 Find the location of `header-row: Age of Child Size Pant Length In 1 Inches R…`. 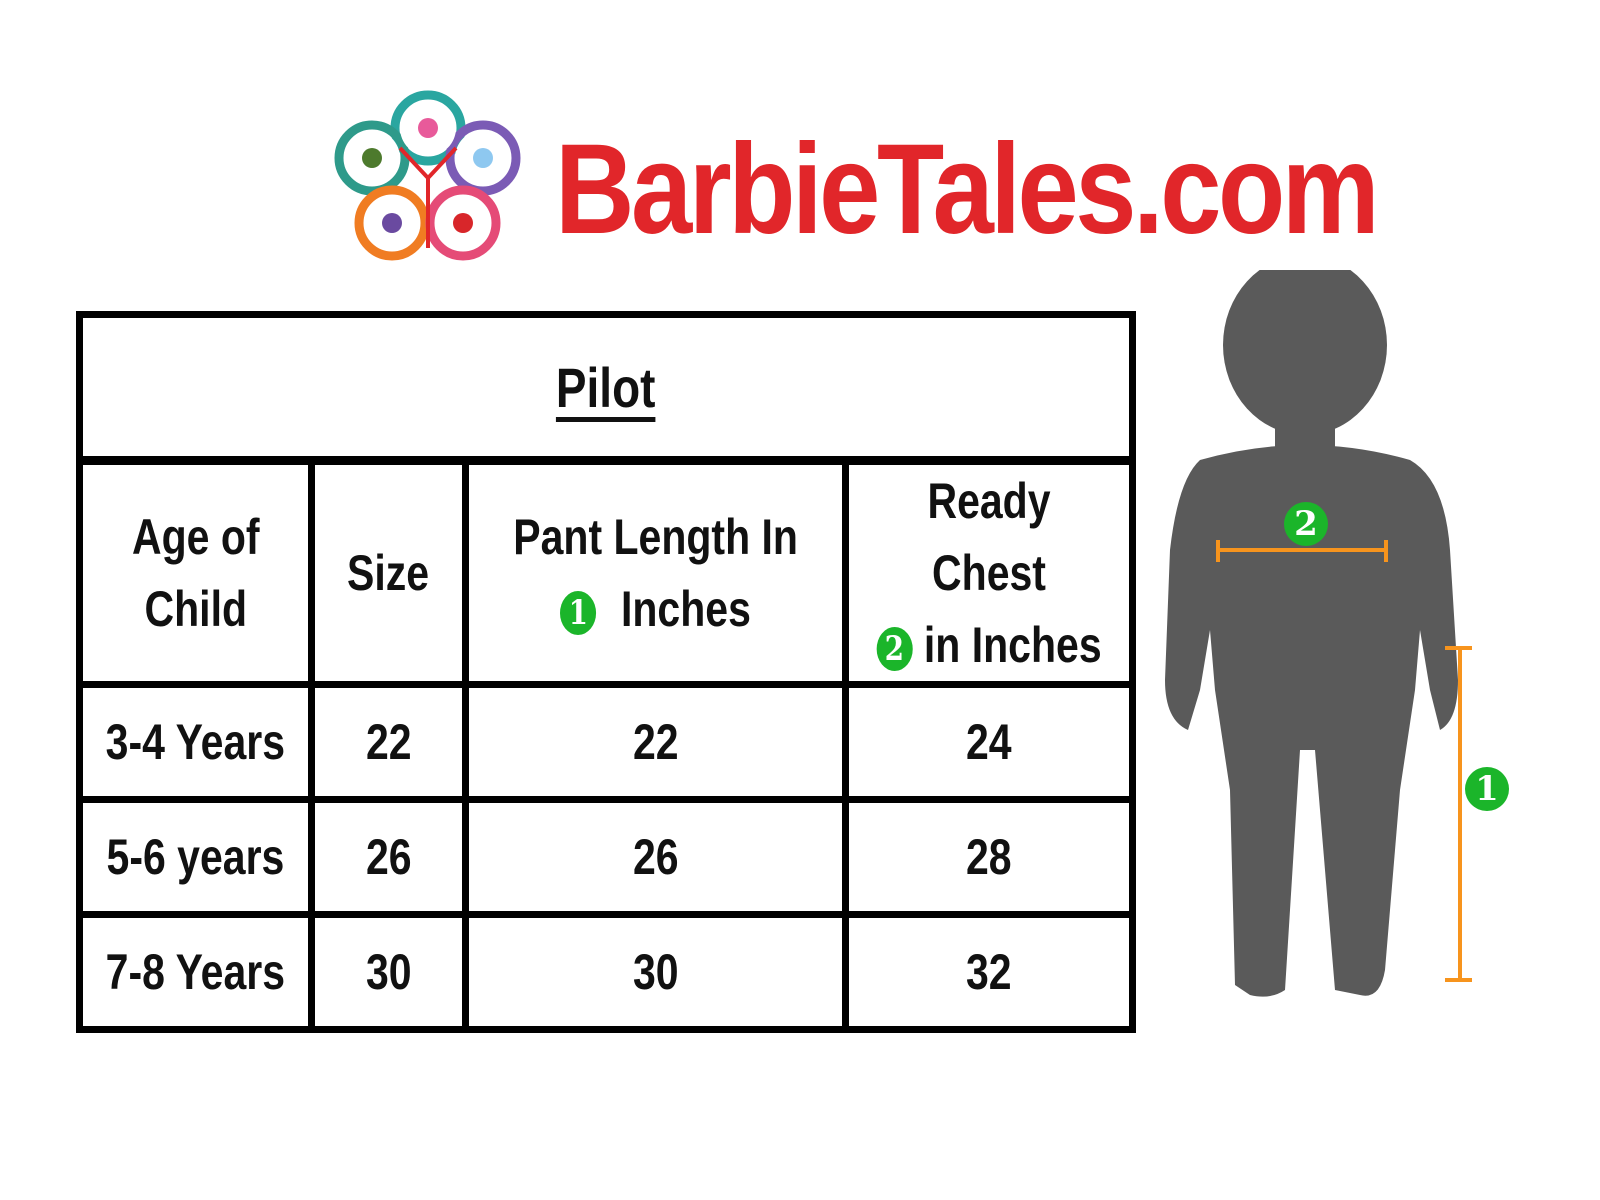

header-row: Age of Child Size Pant Length In 1 Inches R… is located at coordinates (606, 572).